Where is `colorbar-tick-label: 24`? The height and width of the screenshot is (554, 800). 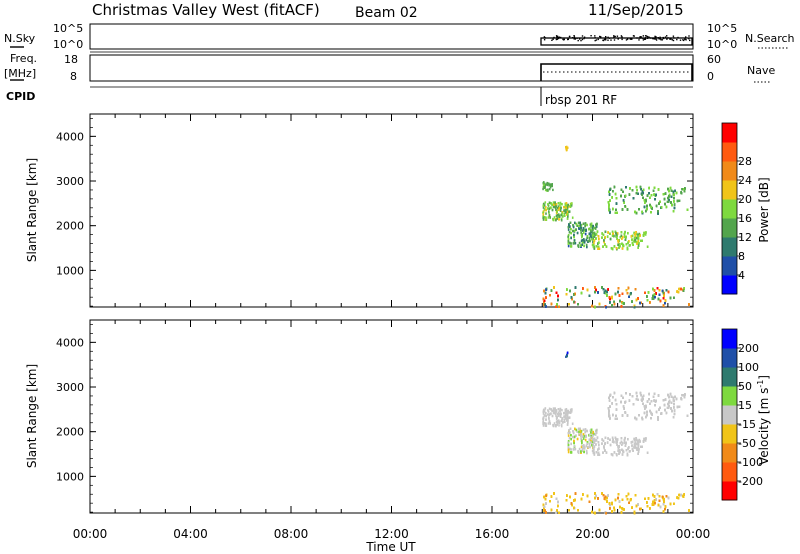 colorbar-tick-label: 24 is located at coordinates (745, 180).